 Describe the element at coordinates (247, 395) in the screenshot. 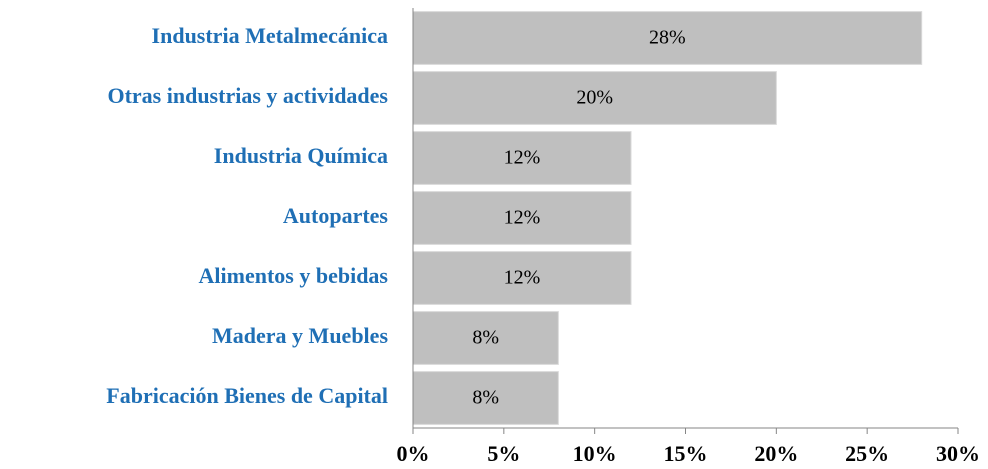

I see `category-label: Fabricación Bienes de Capital` at that location.